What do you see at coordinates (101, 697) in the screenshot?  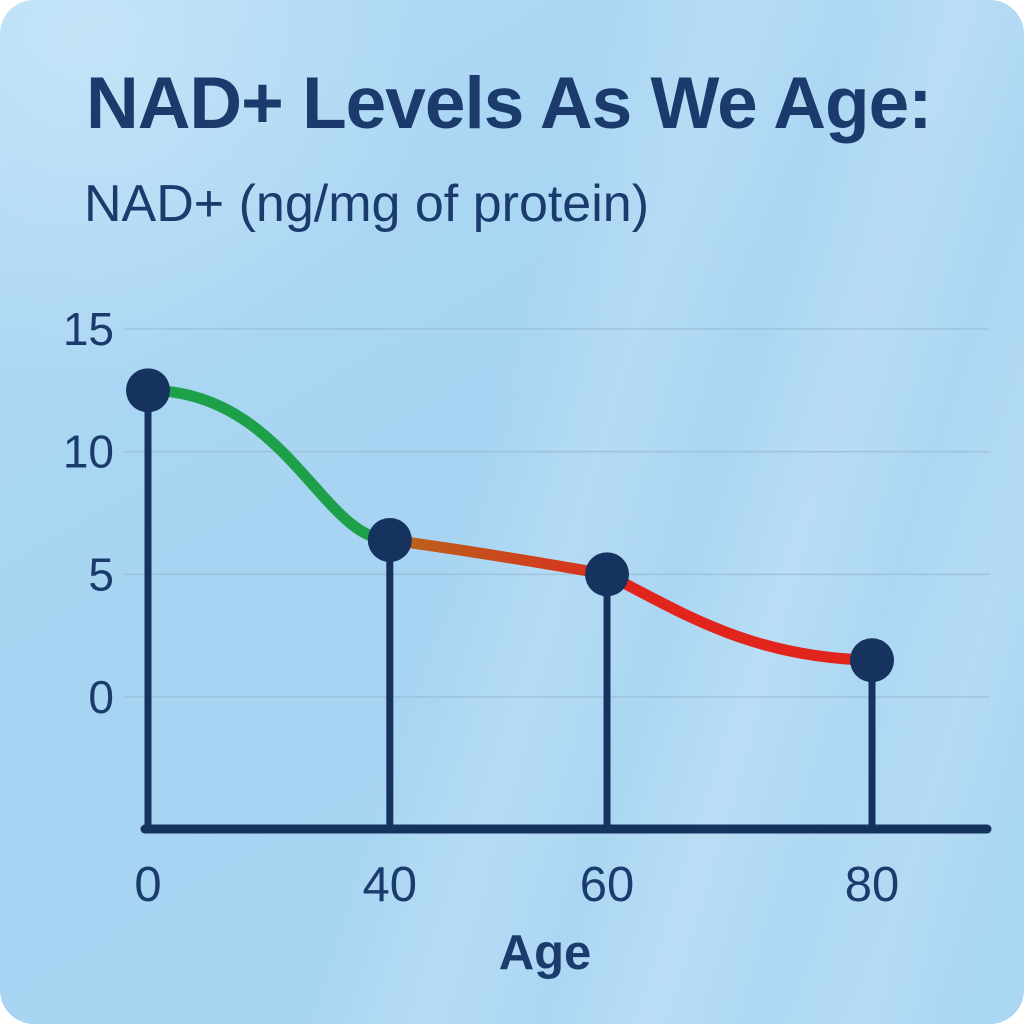 I see `y-tick-label: 0` at bounding box center [101, 697].